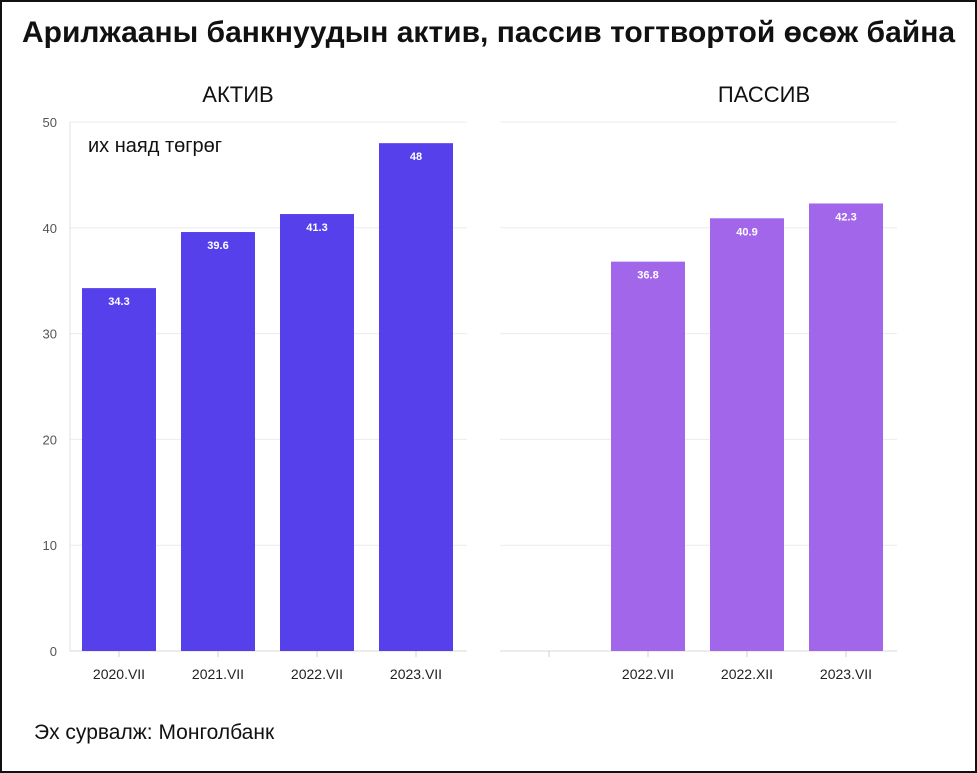  Describe the element at coordinates (238, 94) in the screenshot. I see `aktiv-panel-title: АКТИВ` at that location.